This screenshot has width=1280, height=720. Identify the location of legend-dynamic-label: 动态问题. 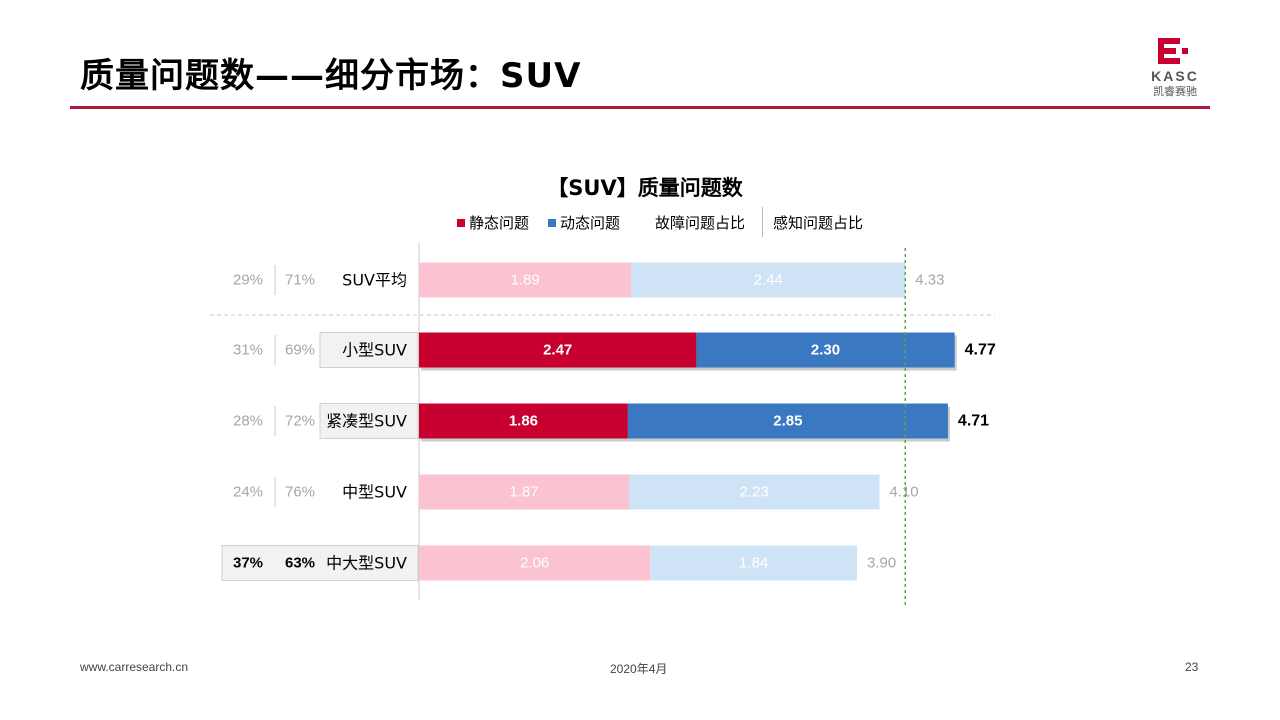
(590, 223).